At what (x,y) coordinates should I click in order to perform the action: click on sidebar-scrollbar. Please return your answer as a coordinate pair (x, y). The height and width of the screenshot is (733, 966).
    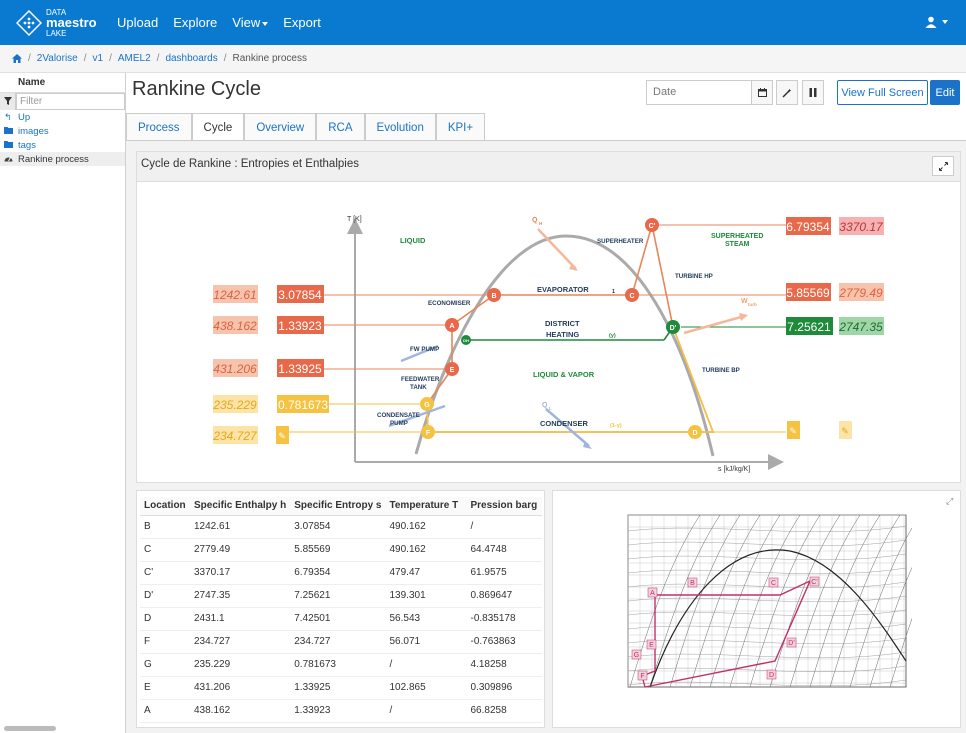
    Looking at the image, I should click on (30, 728).